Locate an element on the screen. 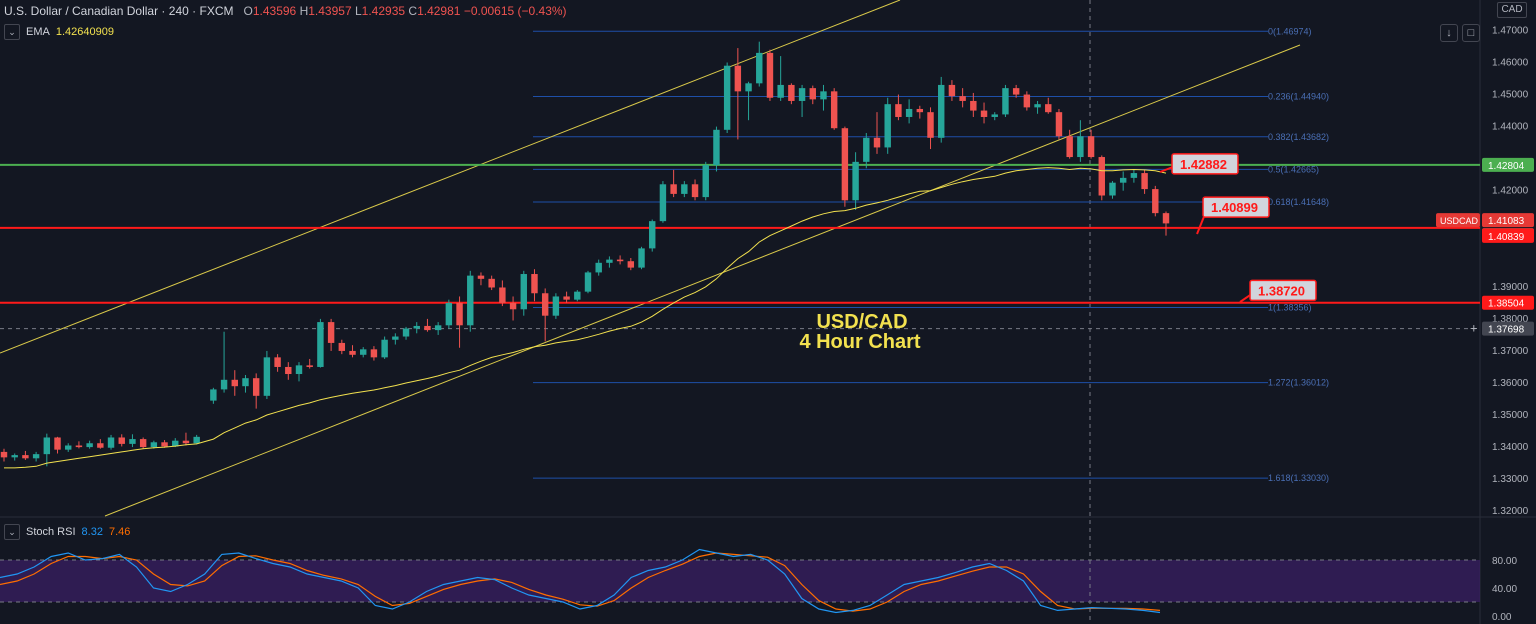 Image resolution: width=1536 pixels, height=624 pixels. price-axis-tick: 1.33000 is located at coordinates (1510, 479).